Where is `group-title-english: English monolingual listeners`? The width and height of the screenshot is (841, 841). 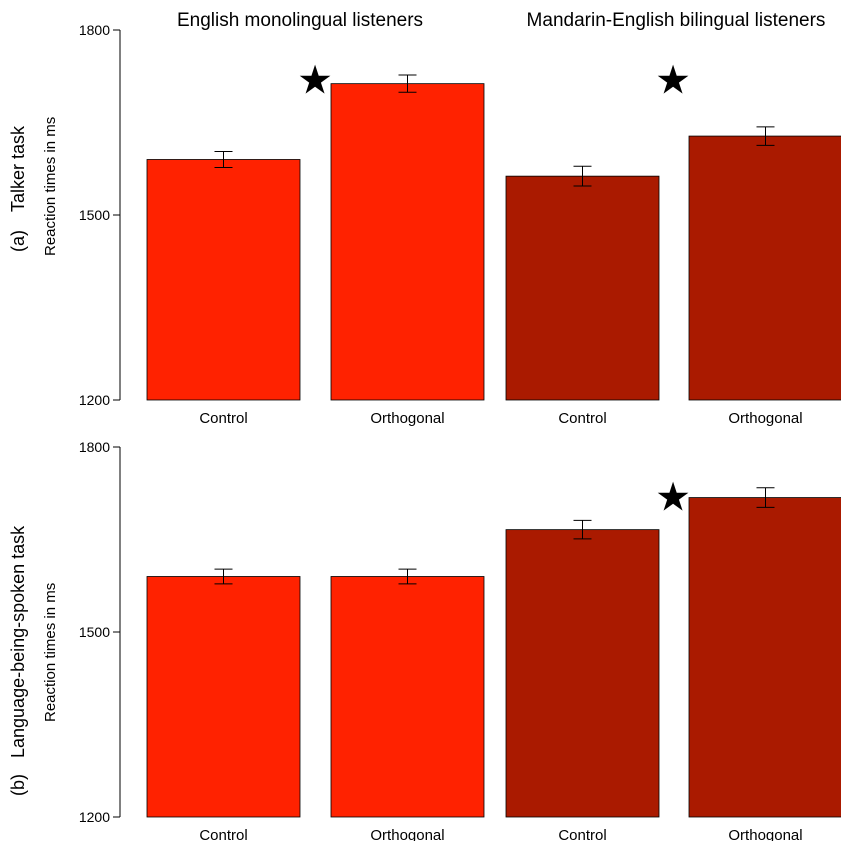
group-title-english: English monolingual listeners is located at coordinates (300, 20).